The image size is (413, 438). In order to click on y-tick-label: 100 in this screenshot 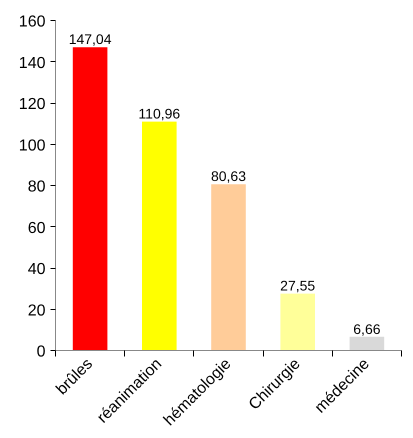, I will do `click(32, 145)`.